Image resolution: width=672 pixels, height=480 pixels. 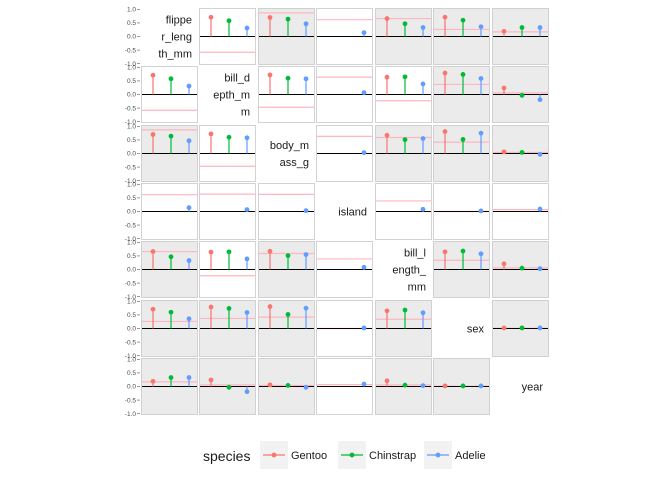 I want to click on variable-label-1-line-2: m, so click(x=245, y=113).